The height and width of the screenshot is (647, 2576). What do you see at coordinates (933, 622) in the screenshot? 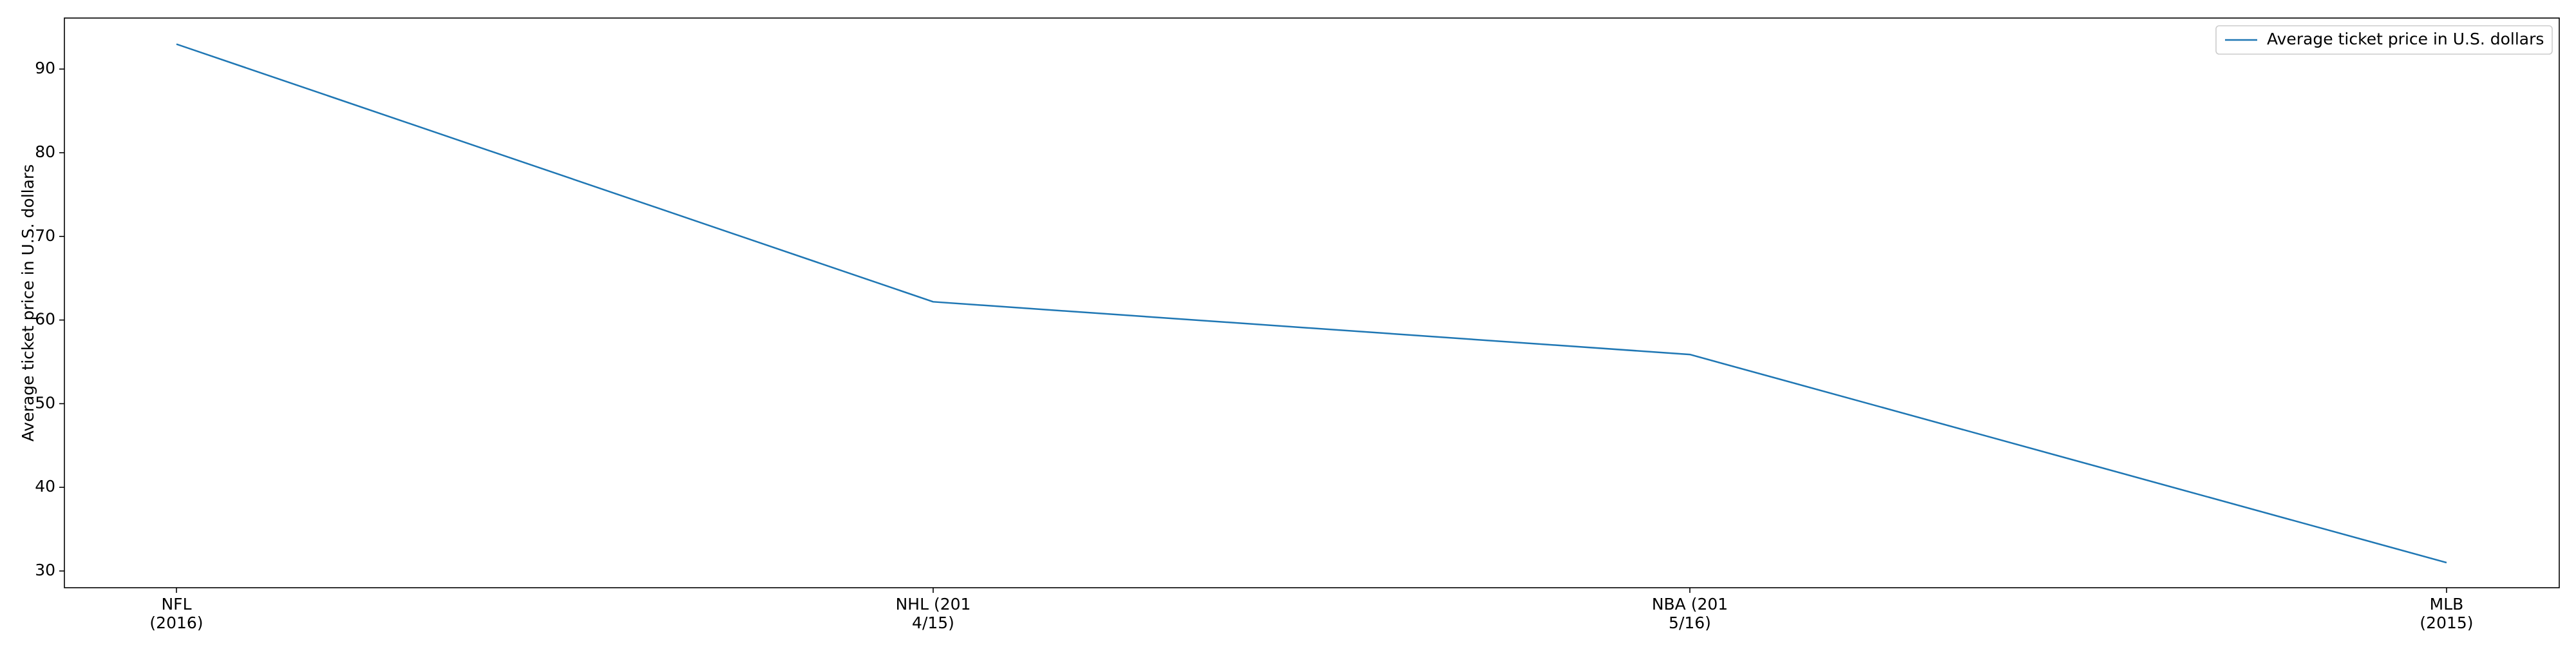
I see `x-tick-label-line: 4/15)` at bounding box center [933, 622].